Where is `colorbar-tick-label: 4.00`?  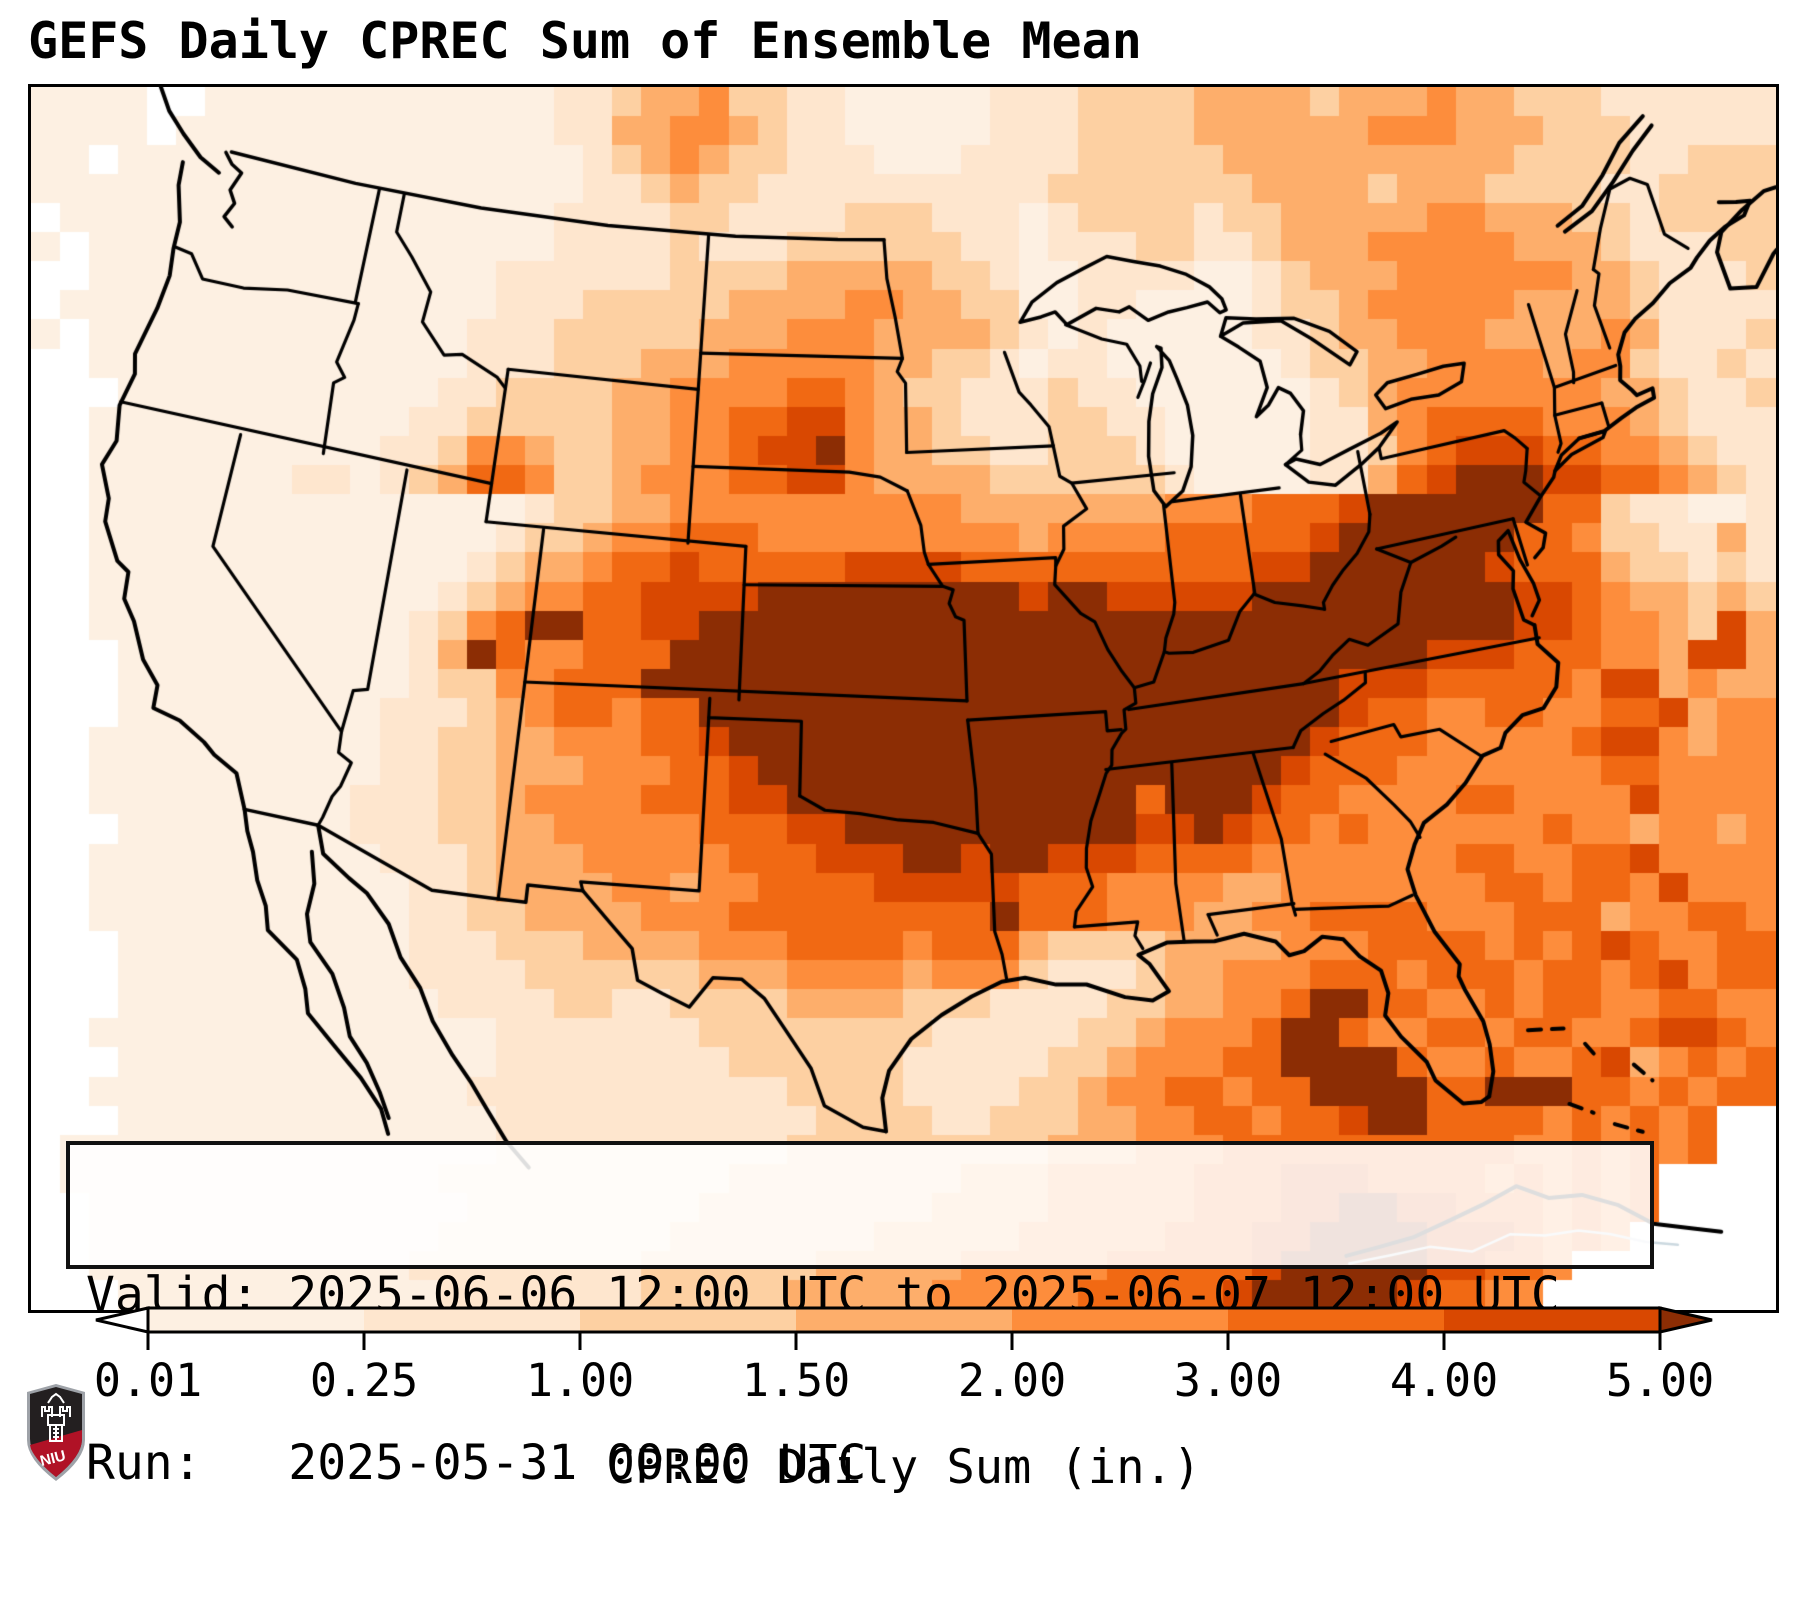 colorbar-tick-label: 4.00 is located at coordinates (1444, 1380).